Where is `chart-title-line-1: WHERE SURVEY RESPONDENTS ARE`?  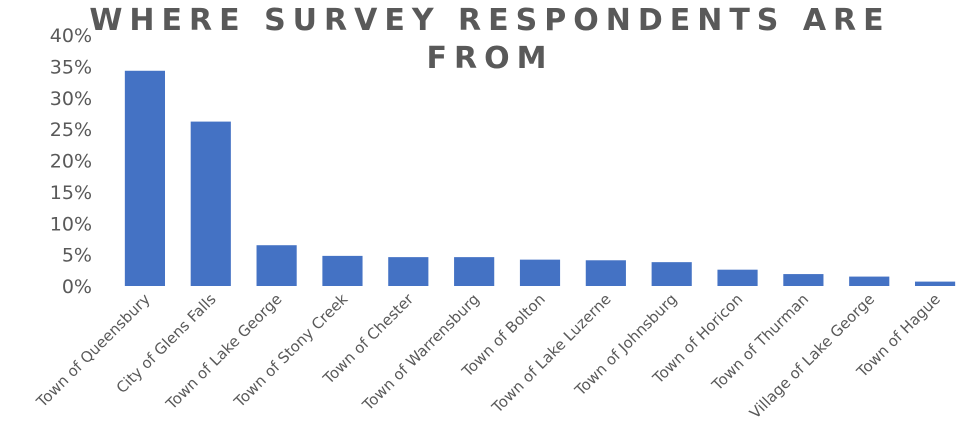 chart-title-line-1: WHERE SURVEY RESPONDENTS ARE is located at coordinates (489, 20).